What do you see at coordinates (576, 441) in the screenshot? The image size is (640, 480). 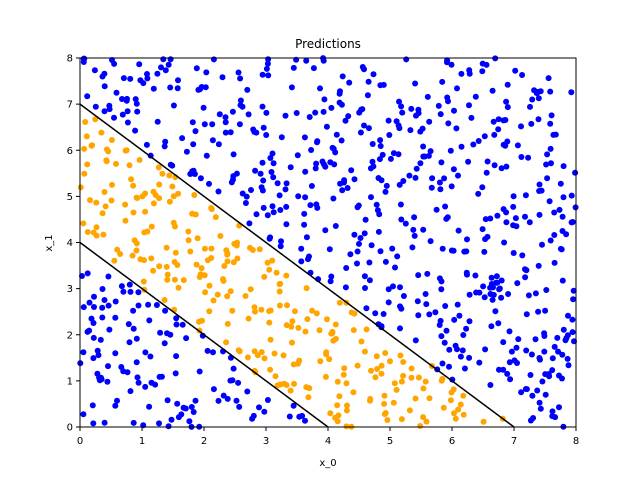 I see `x-tick-label: 8` at bounding box center [576, 441].